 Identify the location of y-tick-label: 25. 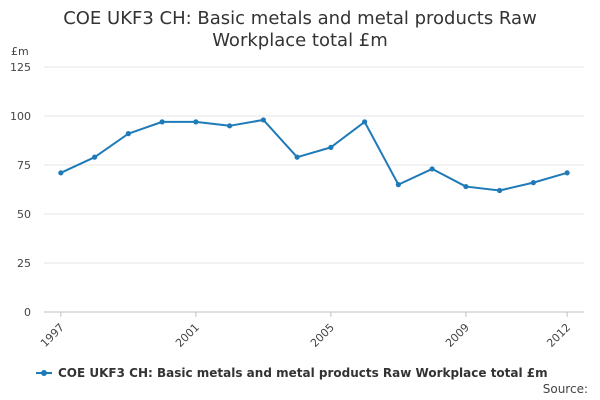
(24, 263).